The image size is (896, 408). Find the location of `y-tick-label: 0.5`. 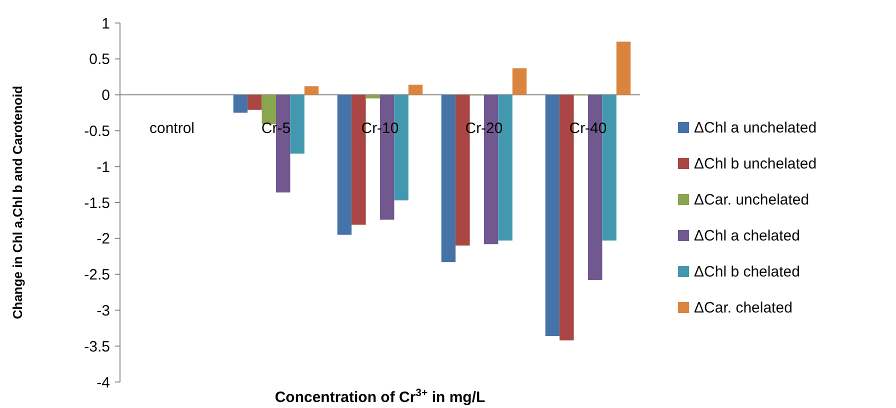

y-tick-label: 0.5 is located at coordinates (99, 59).